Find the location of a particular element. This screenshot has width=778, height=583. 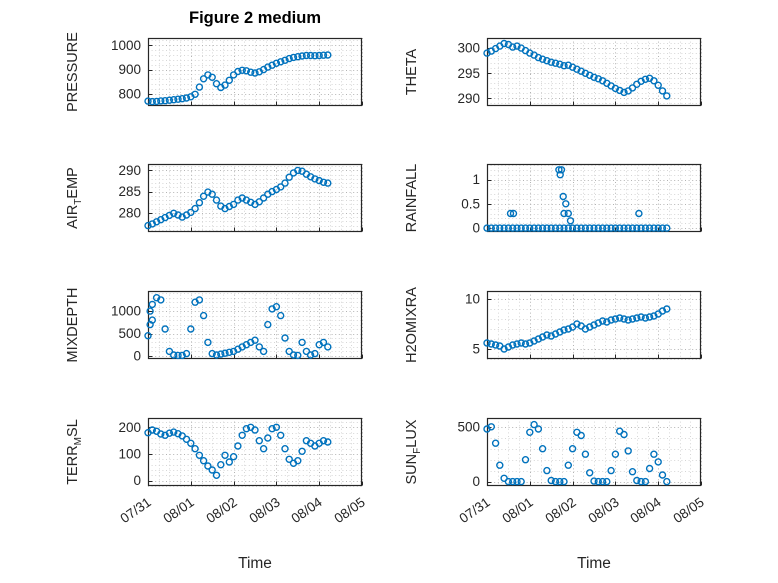

subplot-sun-flux: SUNFLUX 0 500 is located at coordinates (550, 452).